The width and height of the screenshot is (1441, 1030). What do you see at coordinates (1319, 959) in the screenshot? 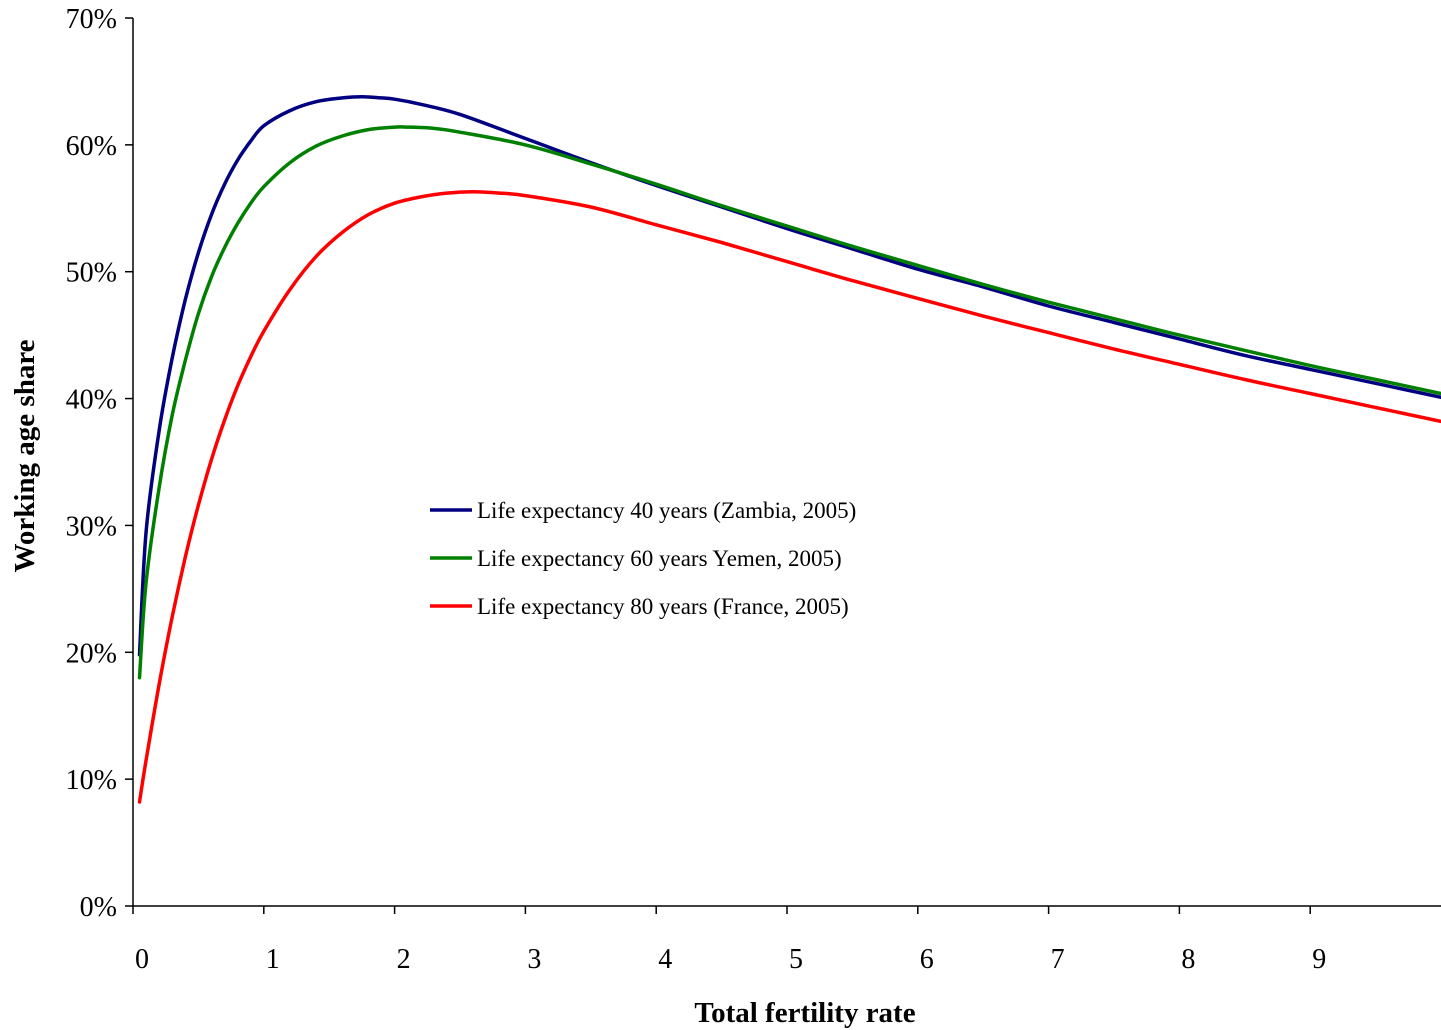
I see `x-tick-label: 9` at bounding box center [1319, 959].